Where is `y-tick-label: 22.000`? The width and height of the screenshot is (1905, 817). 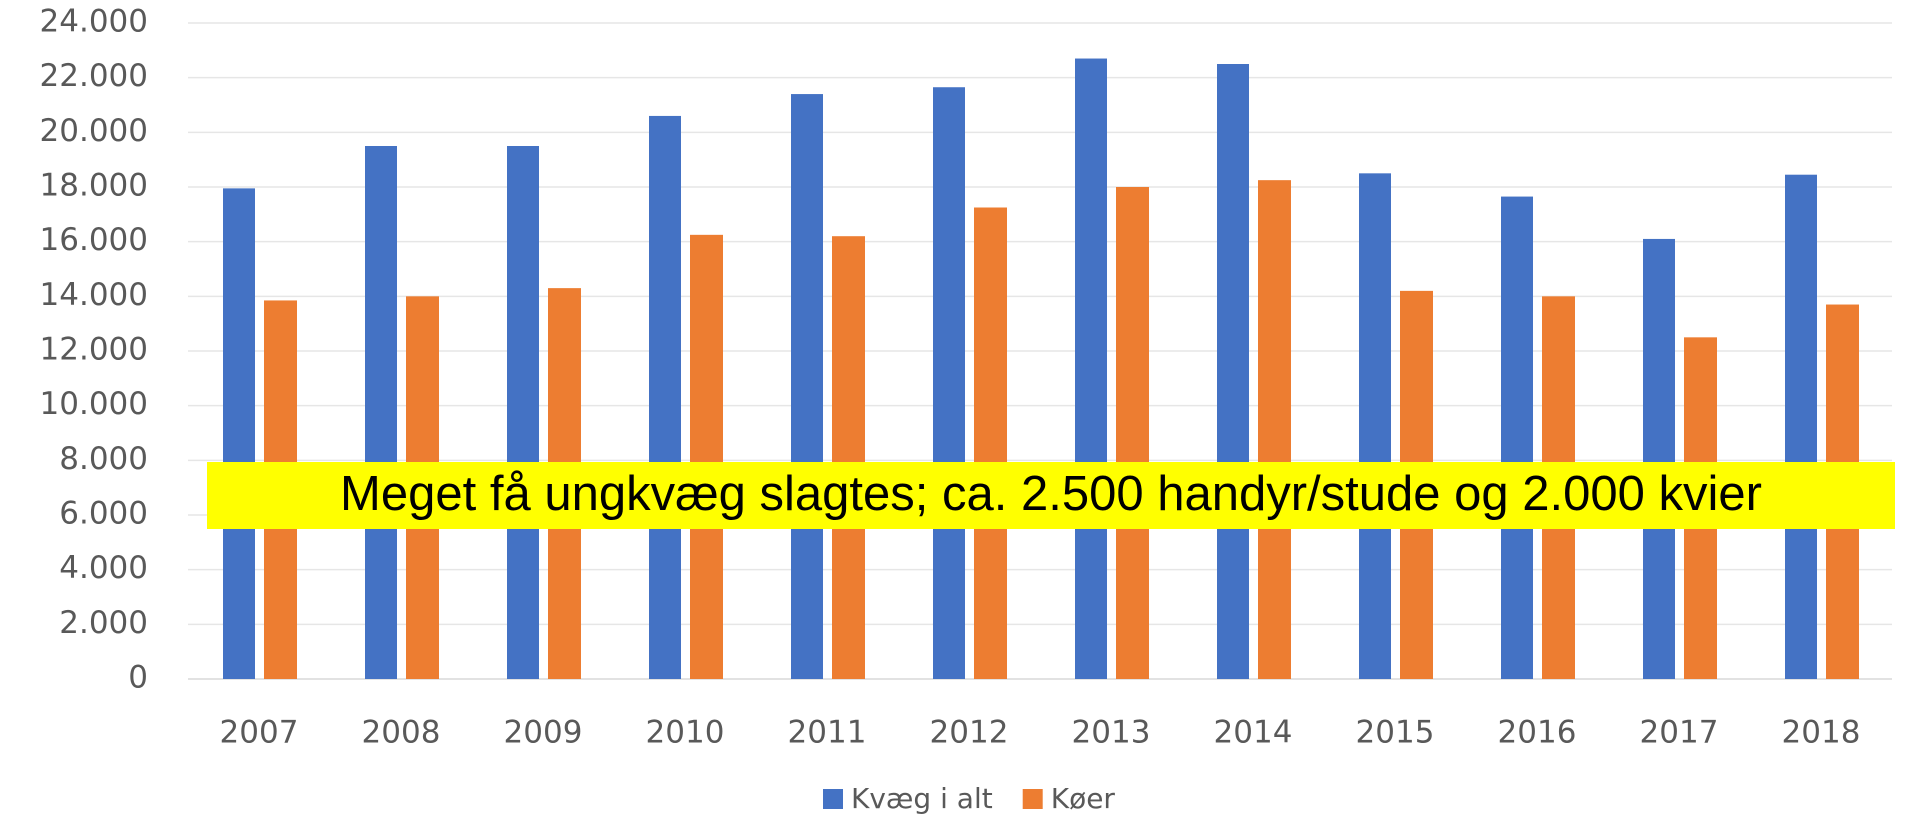 y-tick-label: 22.000 is located at coordinates (94, 76).